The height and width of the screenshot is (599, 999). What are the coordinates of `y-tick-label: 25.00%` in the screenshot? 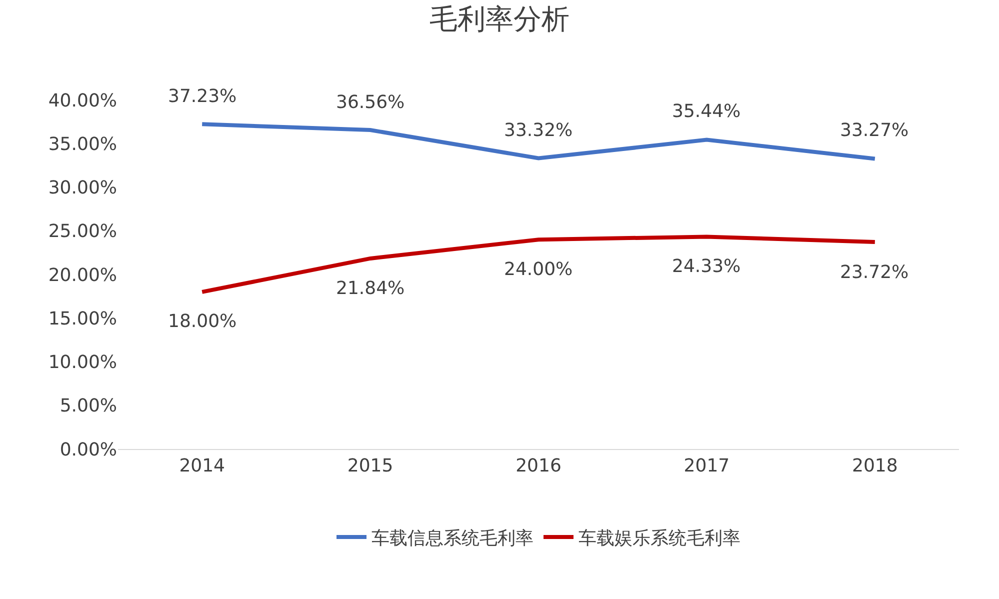 It's located at (82, 231).